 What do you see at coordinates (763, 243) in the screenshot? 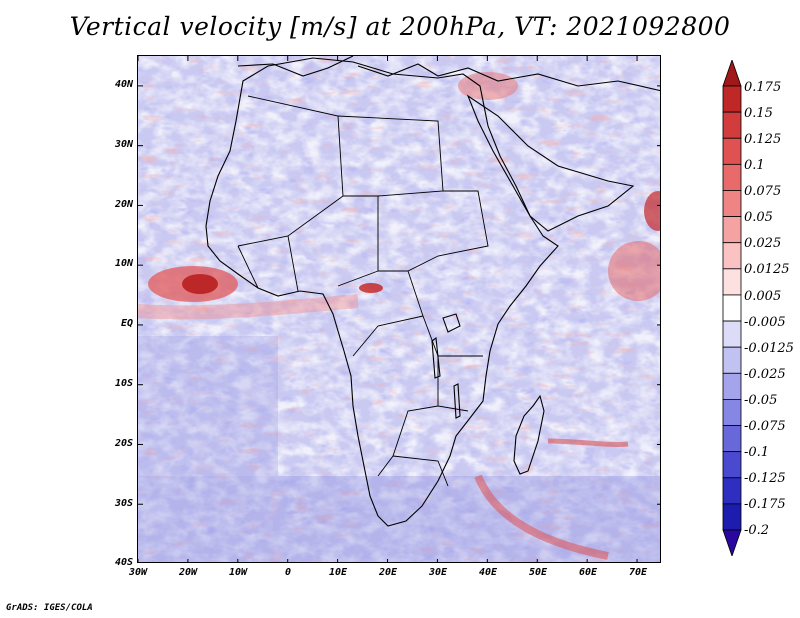
I see `colorbar-label-6: 0.025` at bounding box center [763, 243].